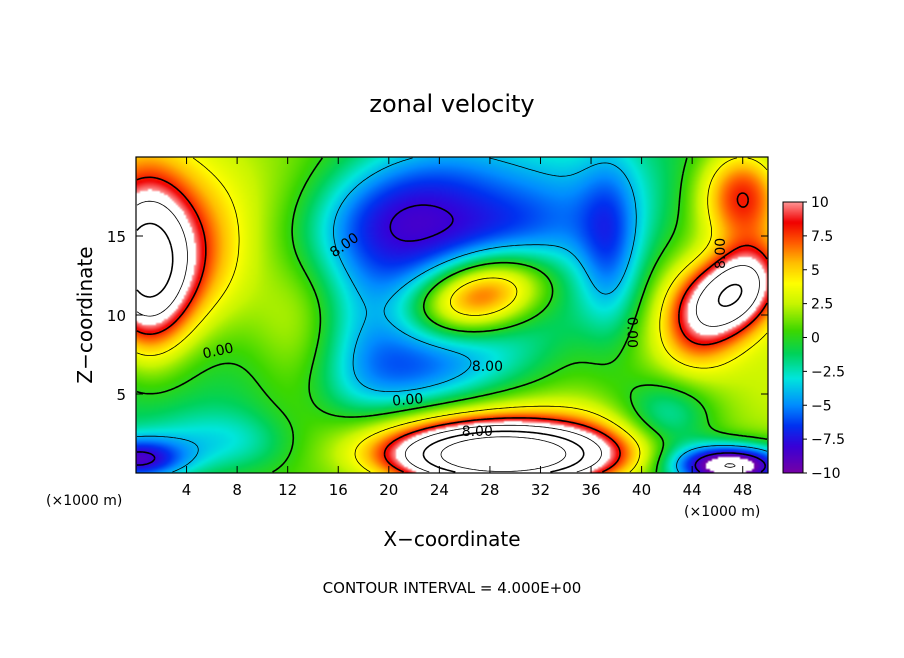 This screenshot has height=658, width=904. What do you see at coordinates (822, 237) in the screenshot?
I see `colorbar-tick-label: 7.5` at bounding box center [822, 237].